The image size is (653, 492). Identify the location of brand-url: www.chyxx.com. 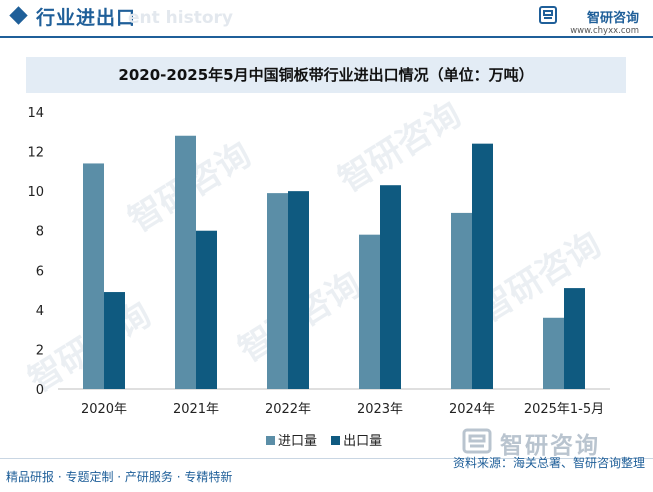
(604, 31).